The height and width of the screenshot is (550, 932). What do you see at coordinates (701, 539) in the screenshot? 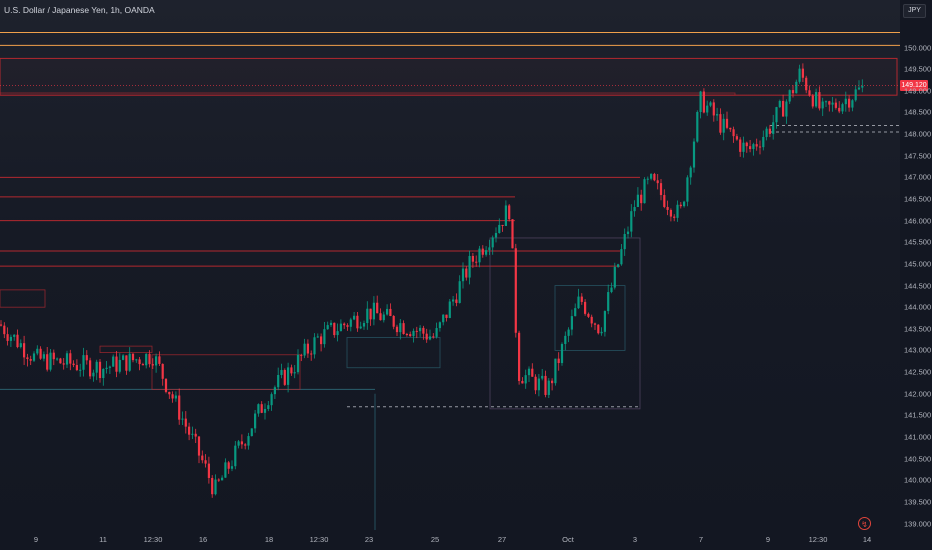
I see `x-tick-label: 7` at bounding box center [701, 539].